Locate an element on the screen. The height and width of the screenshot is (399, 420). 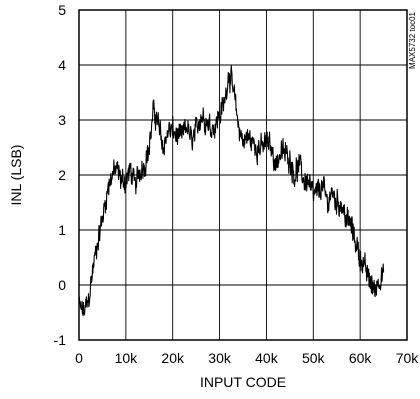
x-tick-label: 30k is located at coordinates (220, 358).